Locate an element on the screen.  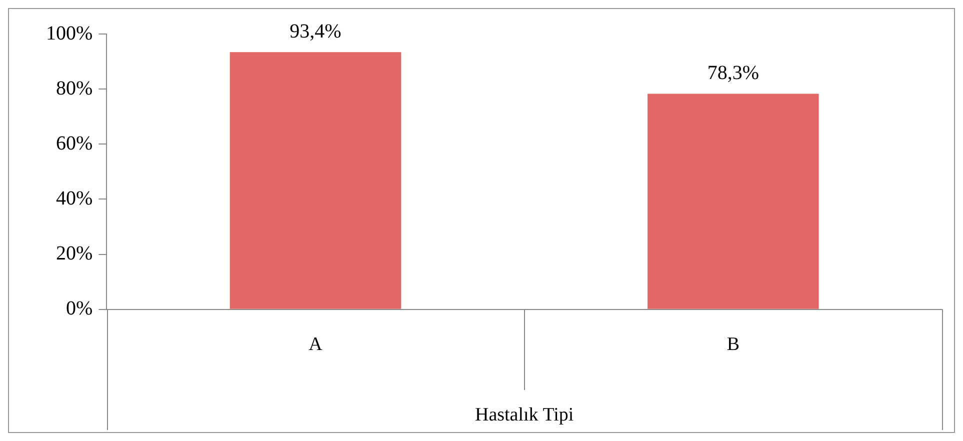
y-tick-label: 40% is located at coordinates (74, 198).